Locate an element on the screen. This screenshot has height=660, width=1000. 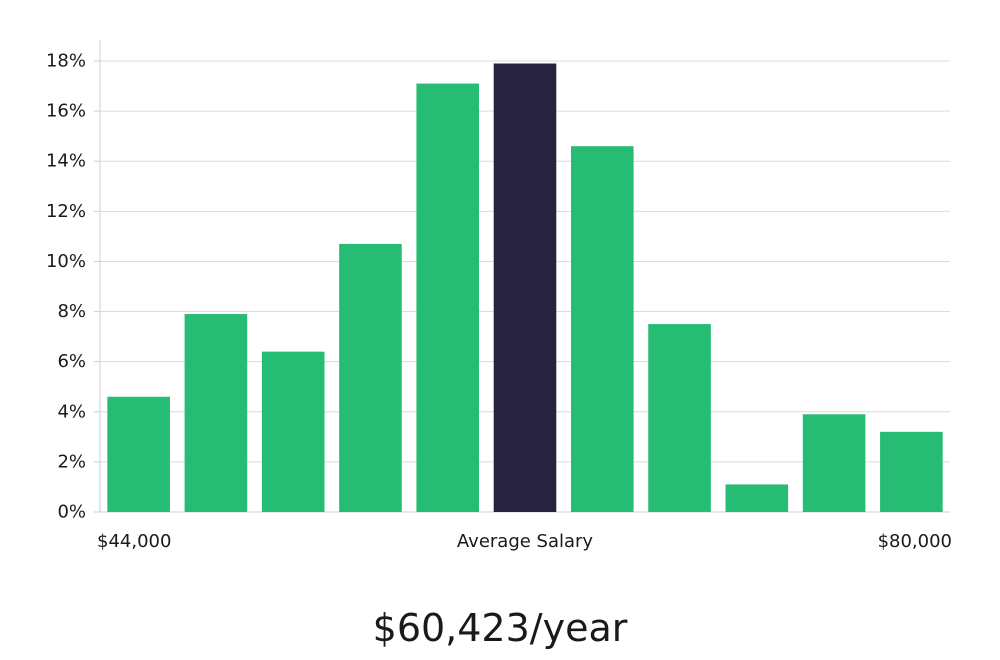
y-tick-label: 14% is located at coordinates (66, 161).